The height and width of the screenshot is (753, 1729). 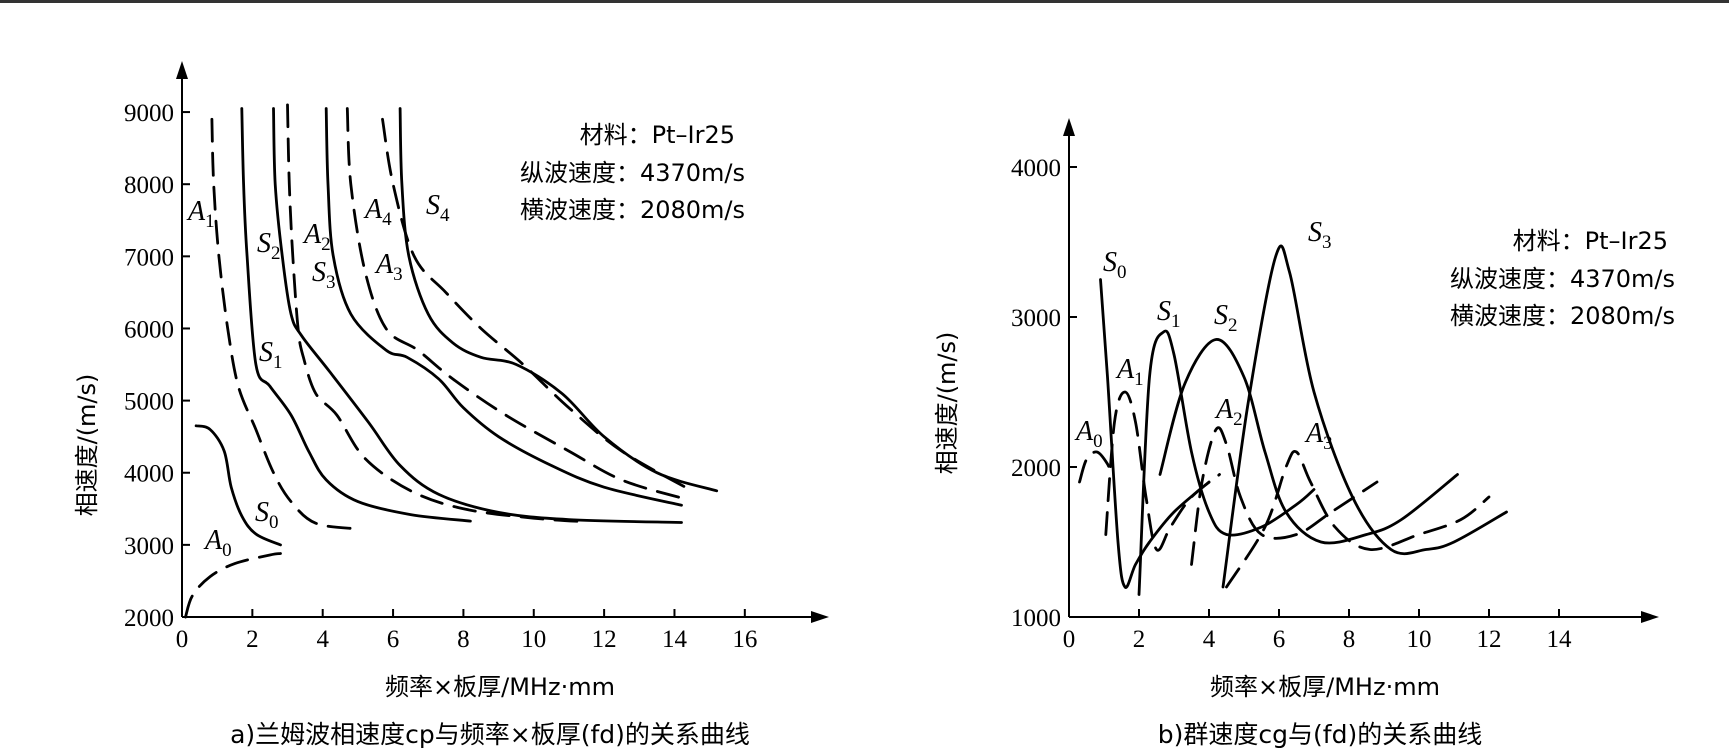 I want to click on chart-a-y-tick-label: 3000, so click(x=149, y=546).